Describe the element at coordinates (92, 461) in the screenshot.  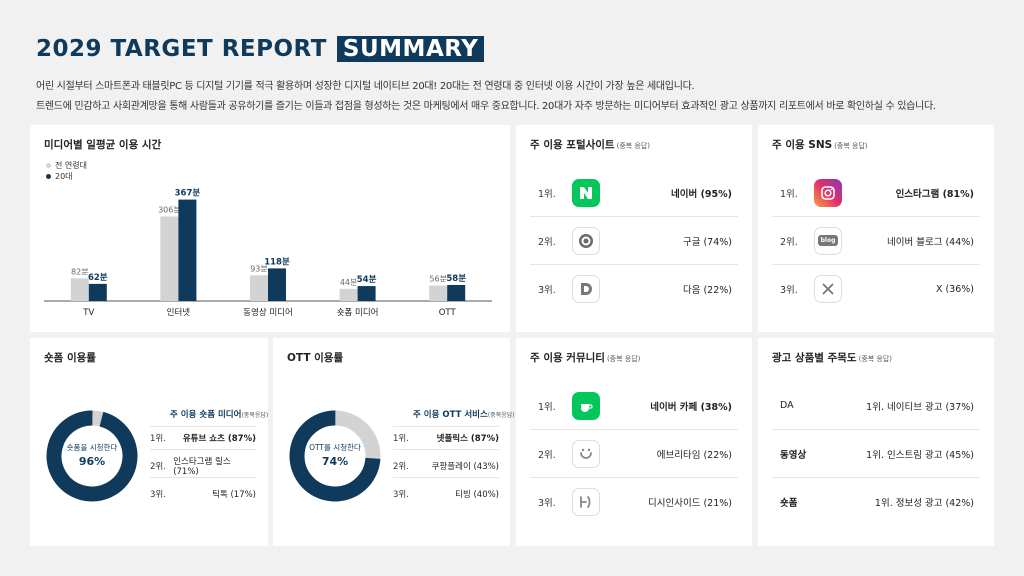
I see `shortform-donut-value: 96%` at that location.